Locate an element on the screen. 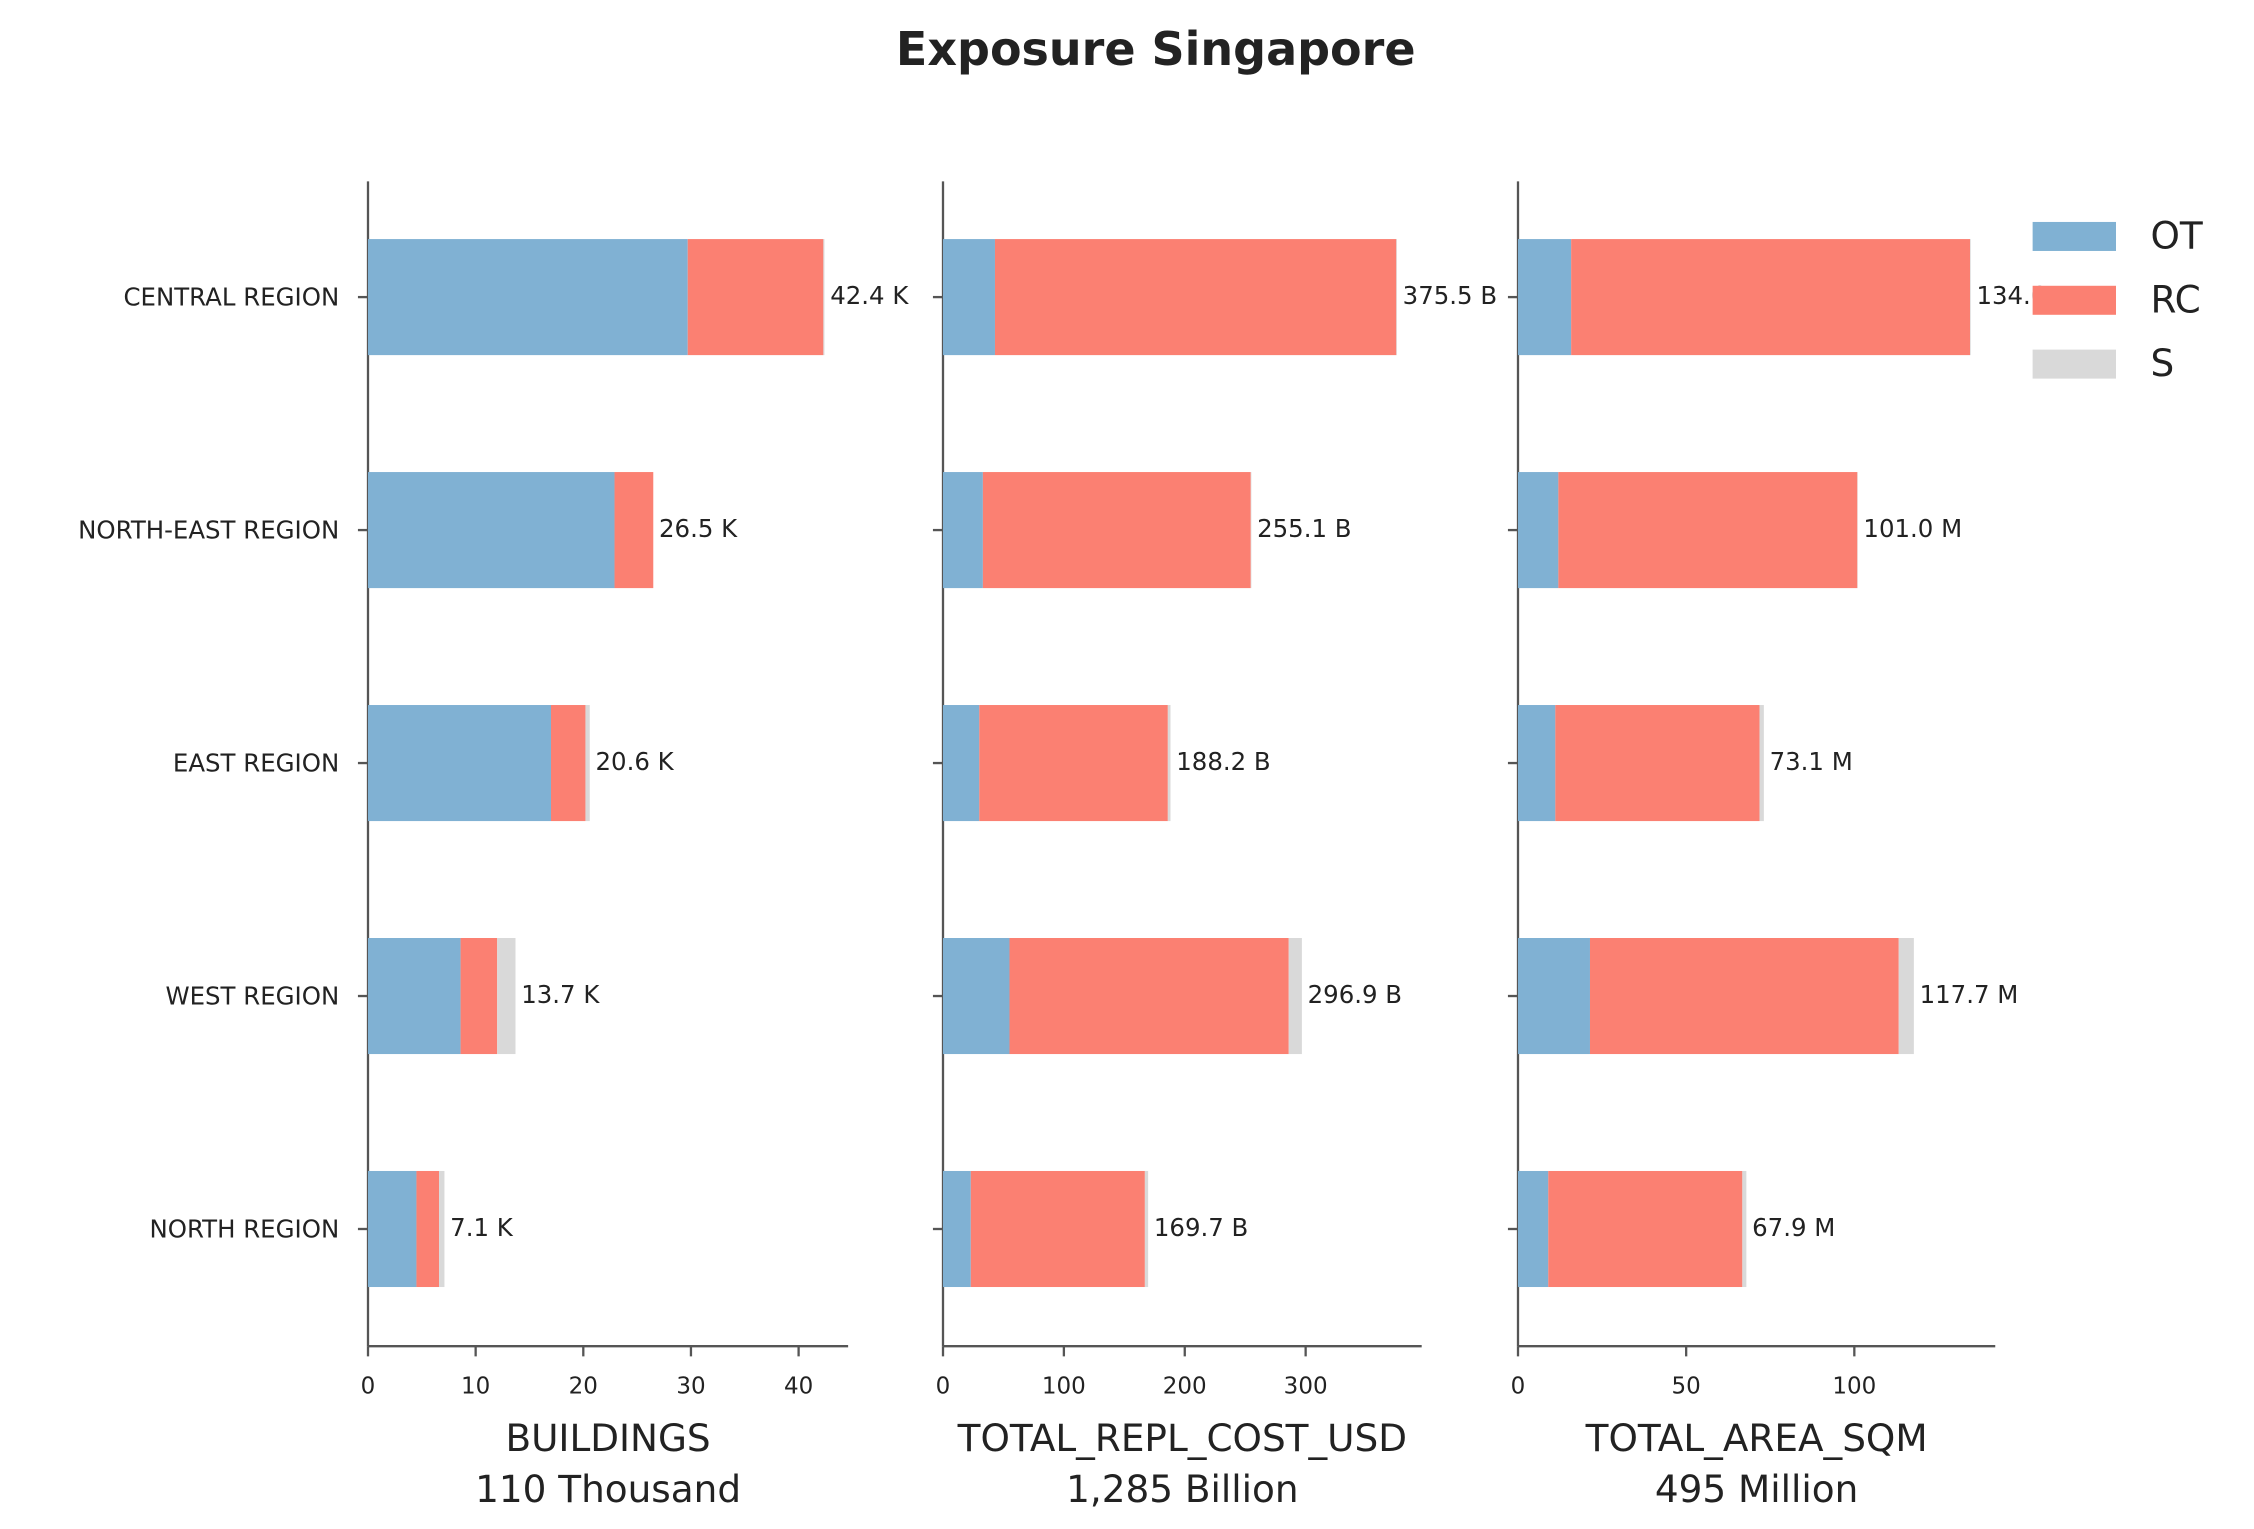 The width and height of the screenshot is (2254, 1529). x-tick-label: 300 is located at coordinates (1306, 1386).